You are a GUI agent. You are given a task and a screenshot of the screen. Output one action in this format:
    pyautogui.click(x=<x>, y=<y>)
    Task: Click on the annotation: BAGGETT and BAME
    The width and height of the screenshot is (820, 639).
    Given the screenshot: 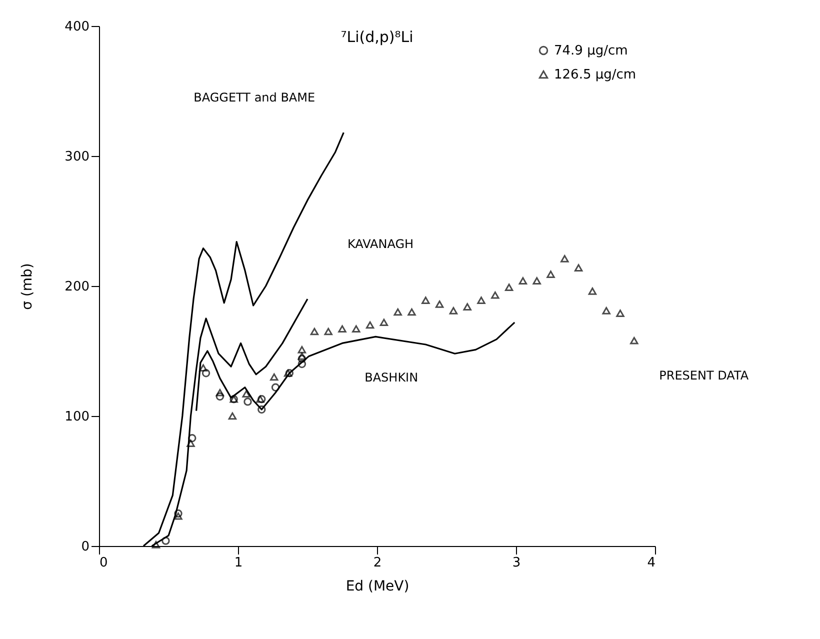 What is the action you would take?
    pyautogui.click(x=255, y=97)
    